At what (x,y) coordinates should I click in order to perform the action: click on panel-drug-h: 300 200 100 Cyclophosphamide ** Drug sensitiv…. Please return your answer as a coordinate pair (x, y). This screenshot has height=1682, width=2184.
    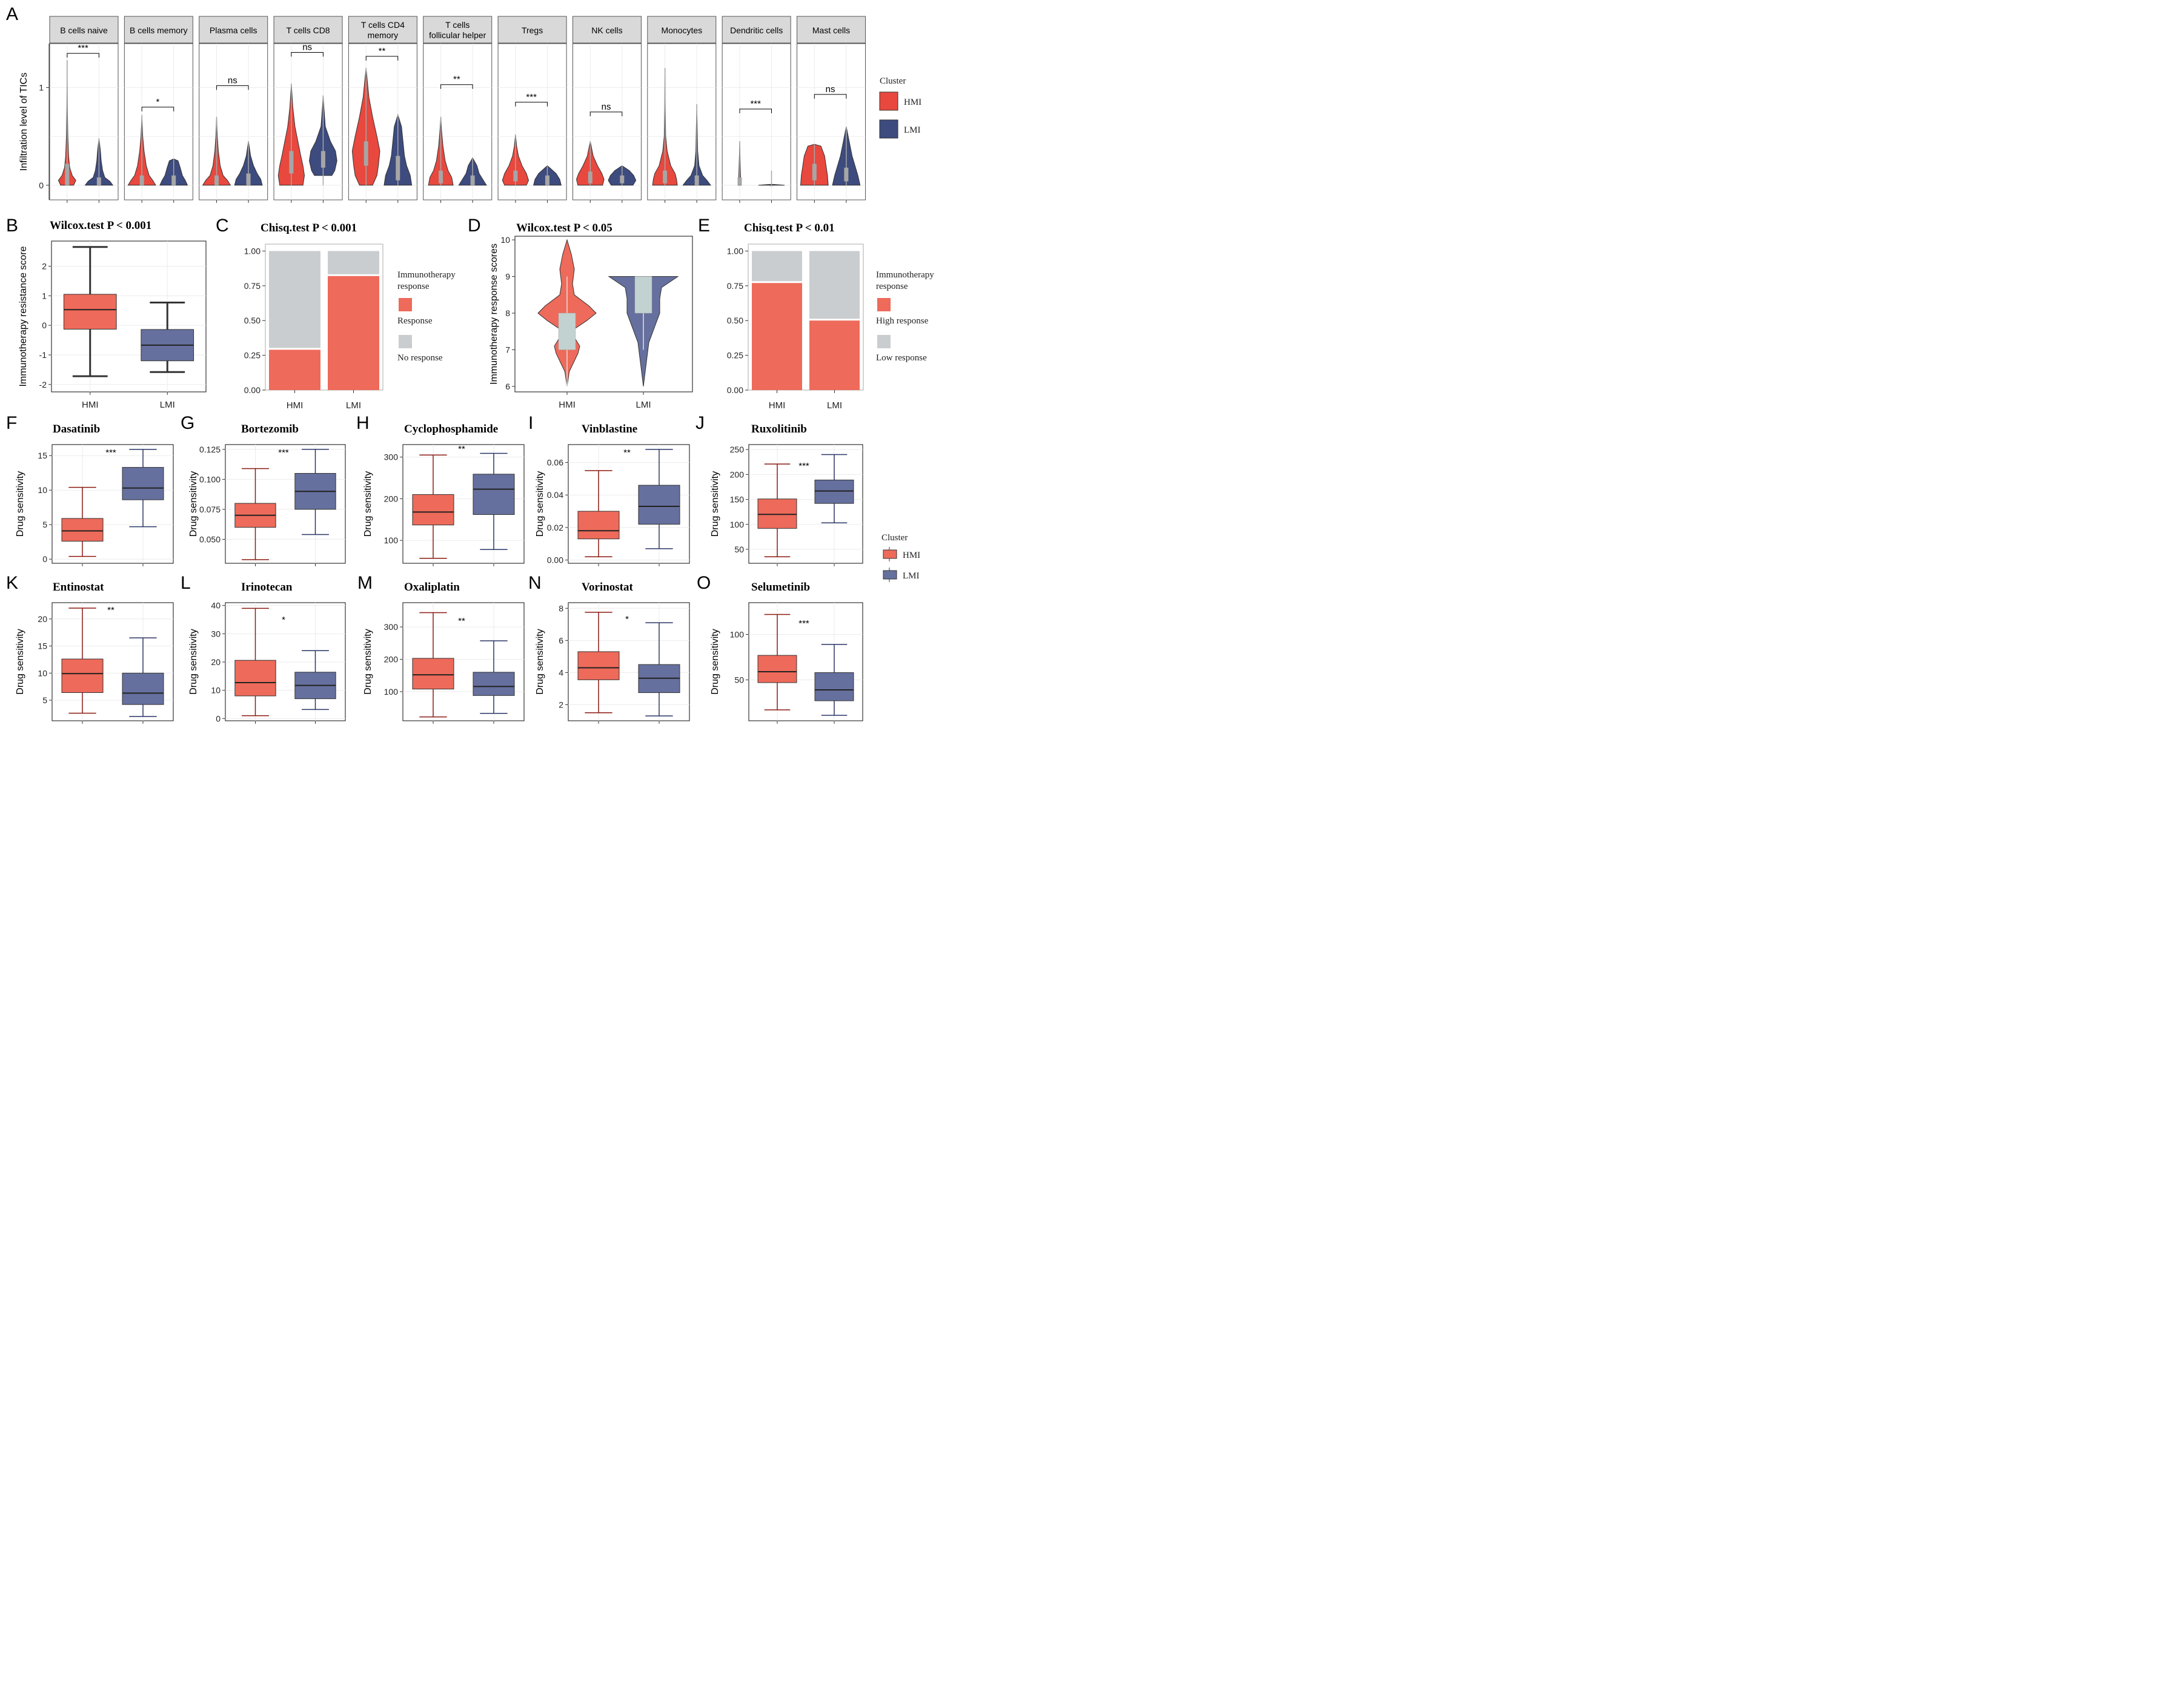
    Looking at the image, I should click on (444, 494).